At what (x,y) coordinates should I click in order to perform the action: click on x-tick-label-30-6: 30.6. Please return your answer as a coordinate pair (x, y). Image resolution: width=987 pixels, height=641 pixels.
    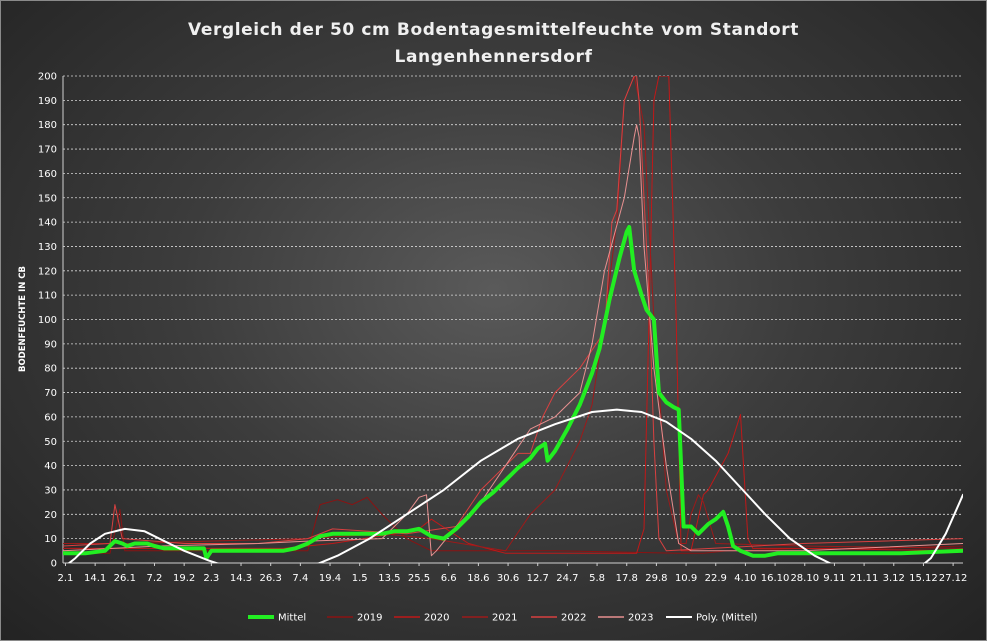
    Looking at the image, I should click on (508, 578).